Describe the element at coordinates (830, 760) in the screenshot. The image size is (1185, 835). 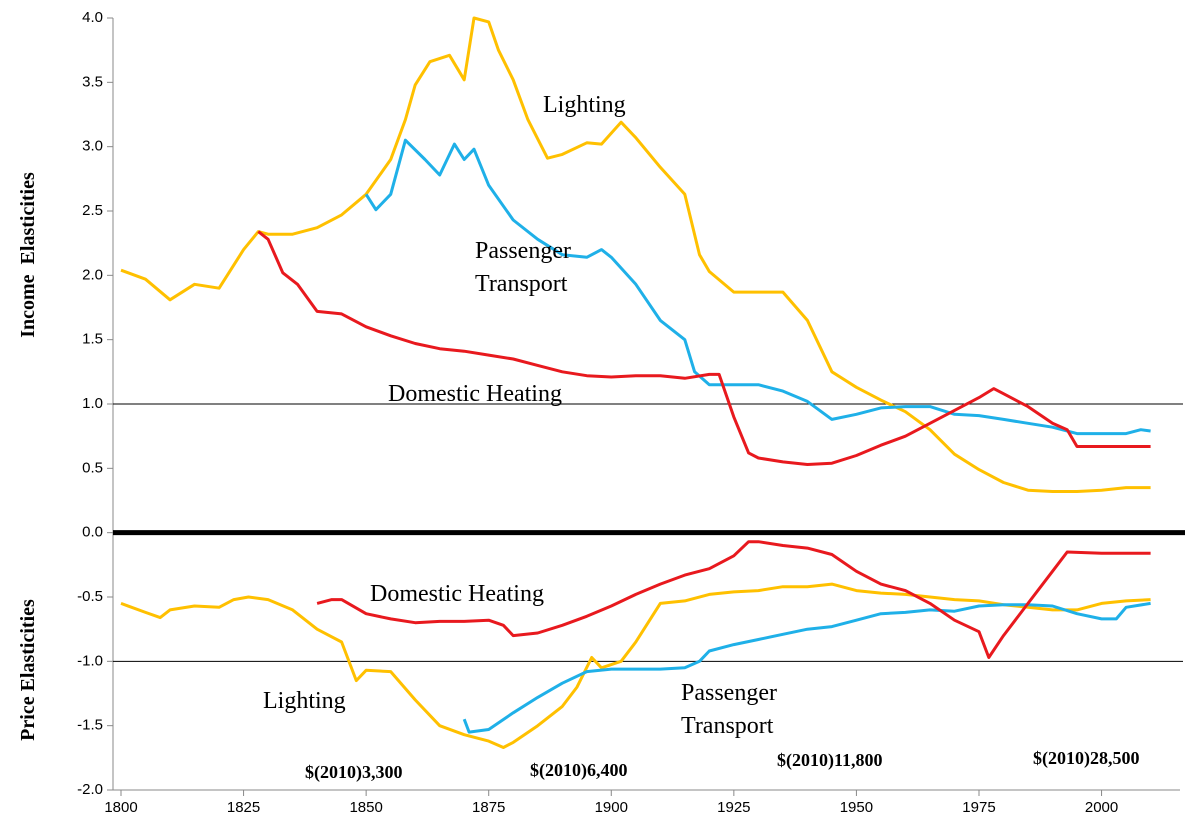
I see `income-label: $(2010)11,800` at that location.